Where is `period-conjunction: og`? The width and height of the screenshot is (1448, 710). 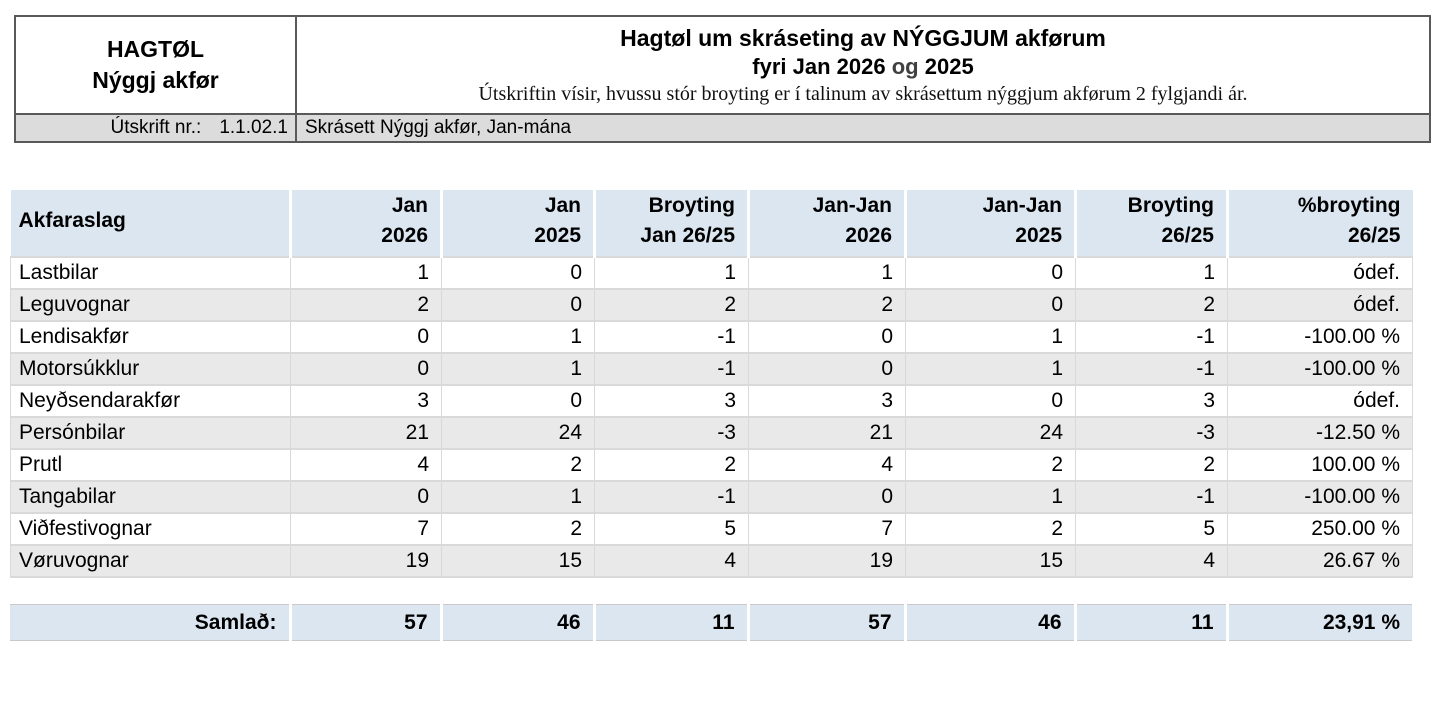 period-conjunction: og is located at coordinates (905, 66).